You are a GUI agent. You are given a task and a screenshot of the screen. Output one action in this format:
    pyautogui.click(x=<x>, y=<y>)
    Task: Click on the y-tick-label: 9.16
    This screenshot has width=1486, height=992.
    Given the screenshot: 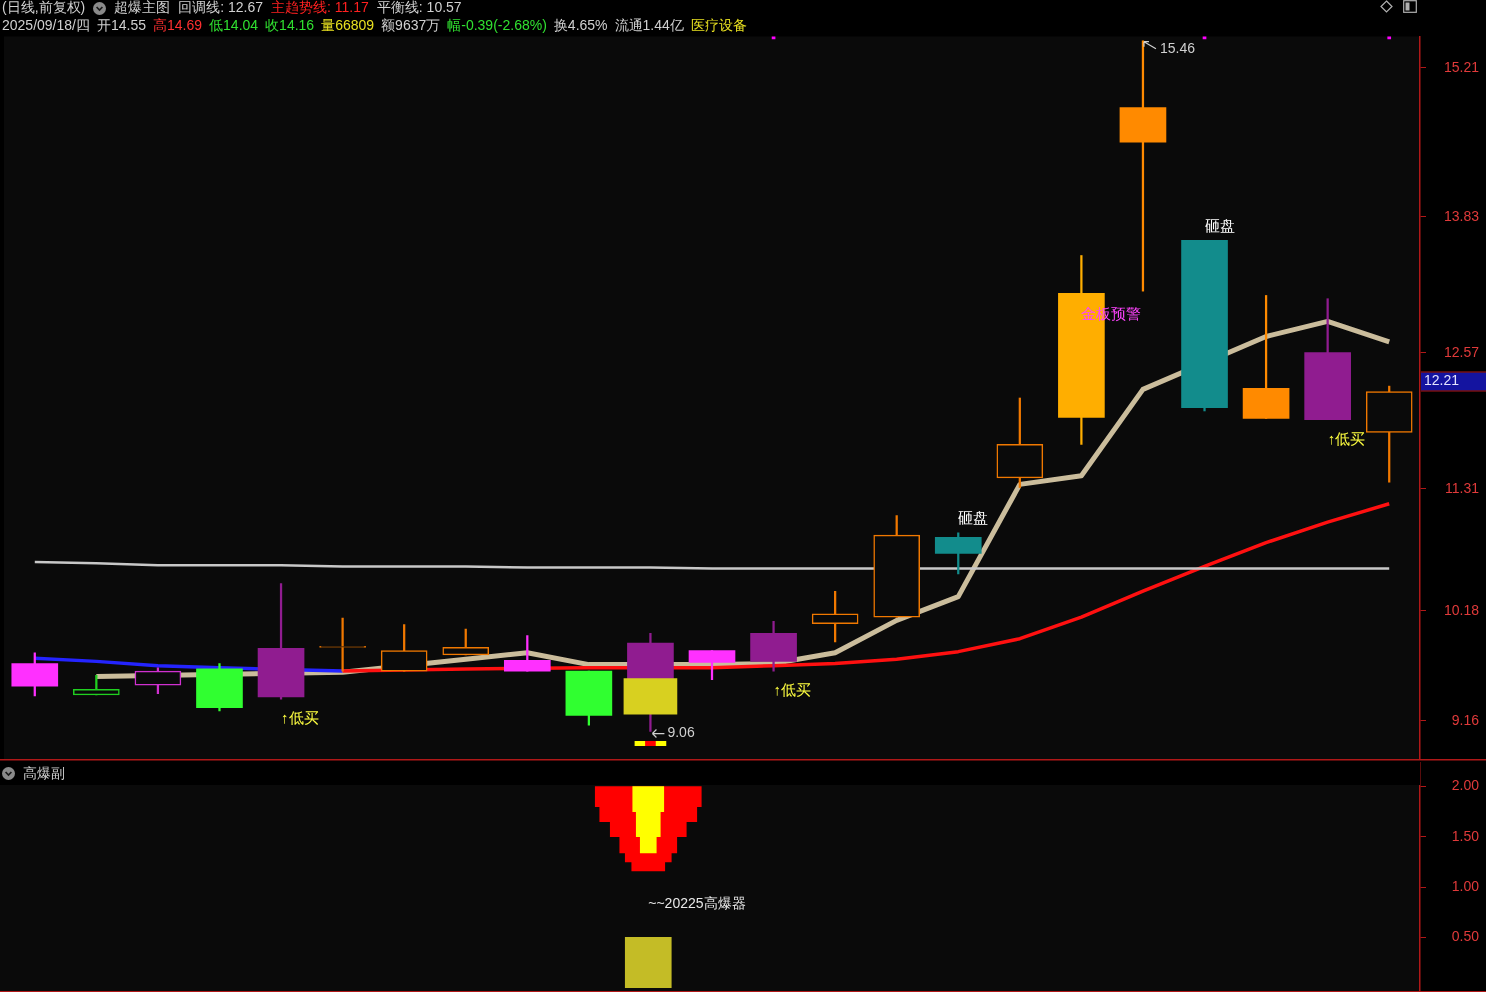 What is the action you would take?
    pyautogui.click(x=1465, y=719)
    